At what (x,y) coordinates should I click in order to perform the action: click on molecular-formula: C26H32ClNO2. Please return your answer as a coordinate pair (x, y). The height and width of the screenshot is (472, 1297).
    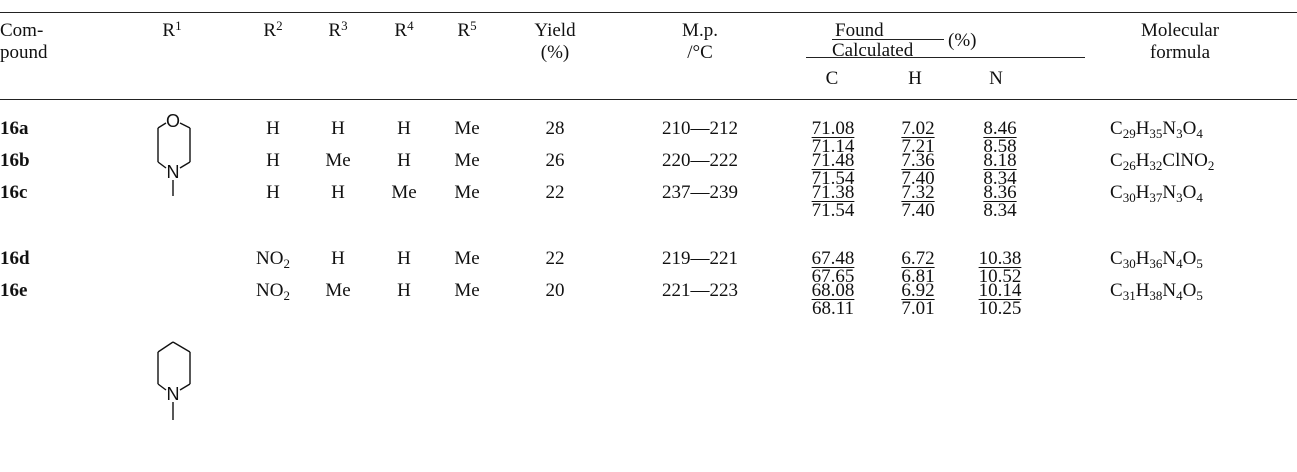
    Looking at the image, I should click on (1162, 161).